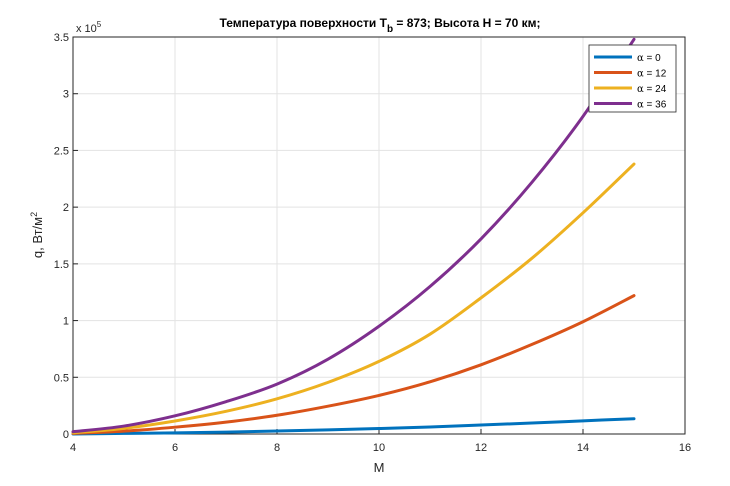 Image resolution: width=730 pixels, height=486 pixels. I want to click on legend-label-1: α = 12, so click(652, 74).